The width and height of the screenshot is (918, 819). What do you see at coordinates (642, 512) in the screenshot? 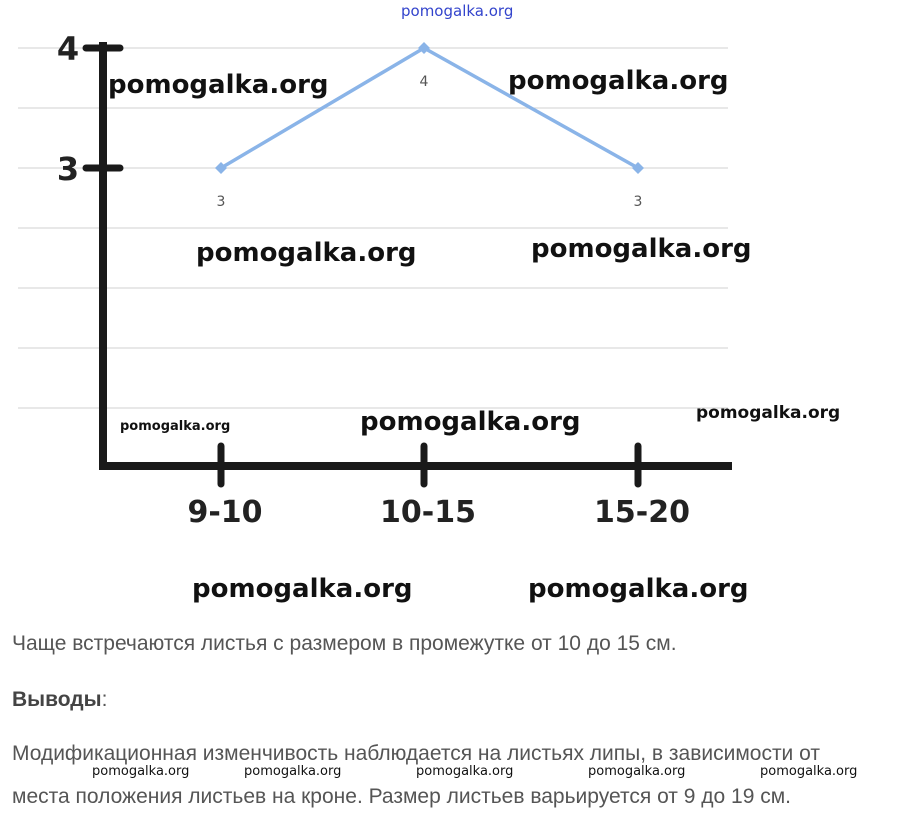
I see `x-tick-label: 15-20` at bounding box center [642, 512].